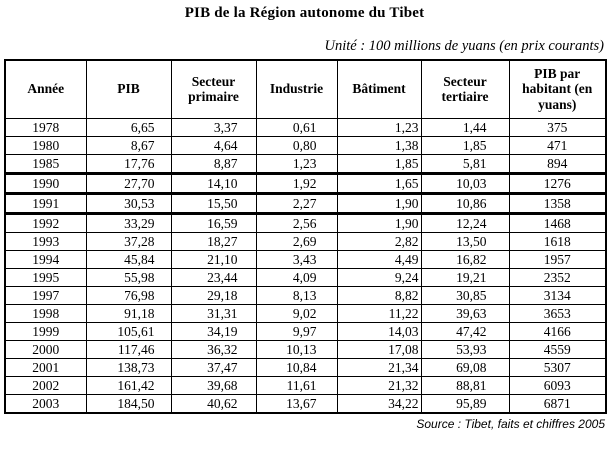 The width and height of the screenshot is (609, 463). Describe the element at coordinates (213, 164) in the screenshot. I see `table-cell: 8,87` at that location.